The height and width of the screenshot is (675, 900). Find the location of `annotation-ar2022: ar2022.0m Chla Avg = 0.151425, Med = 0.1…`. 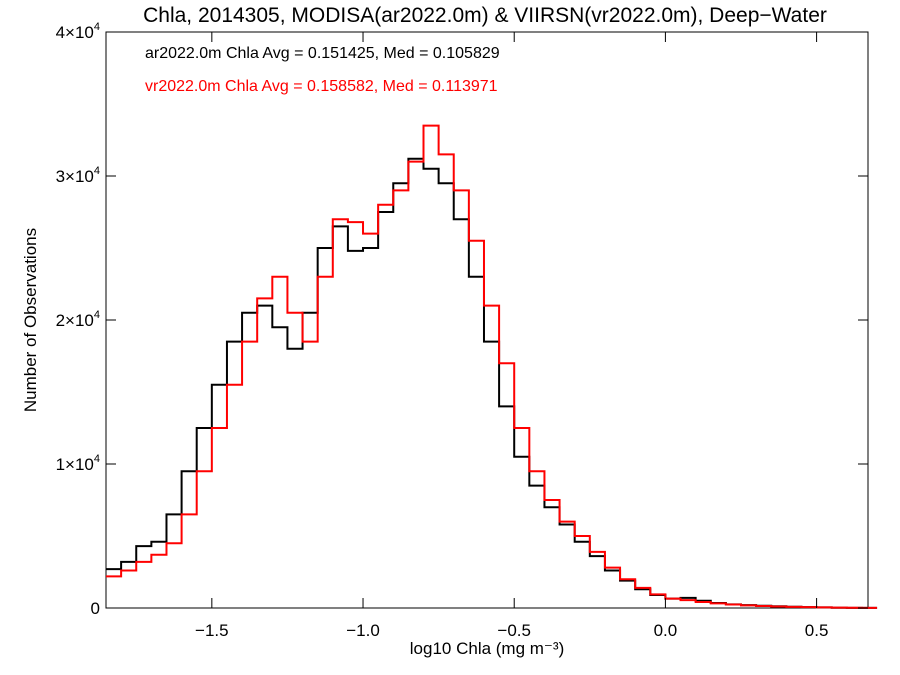

annotation-ar2022: ar2022.0m Chla Avg = 0.151425, Med = 0.1… is located at coordinates (322, 53).